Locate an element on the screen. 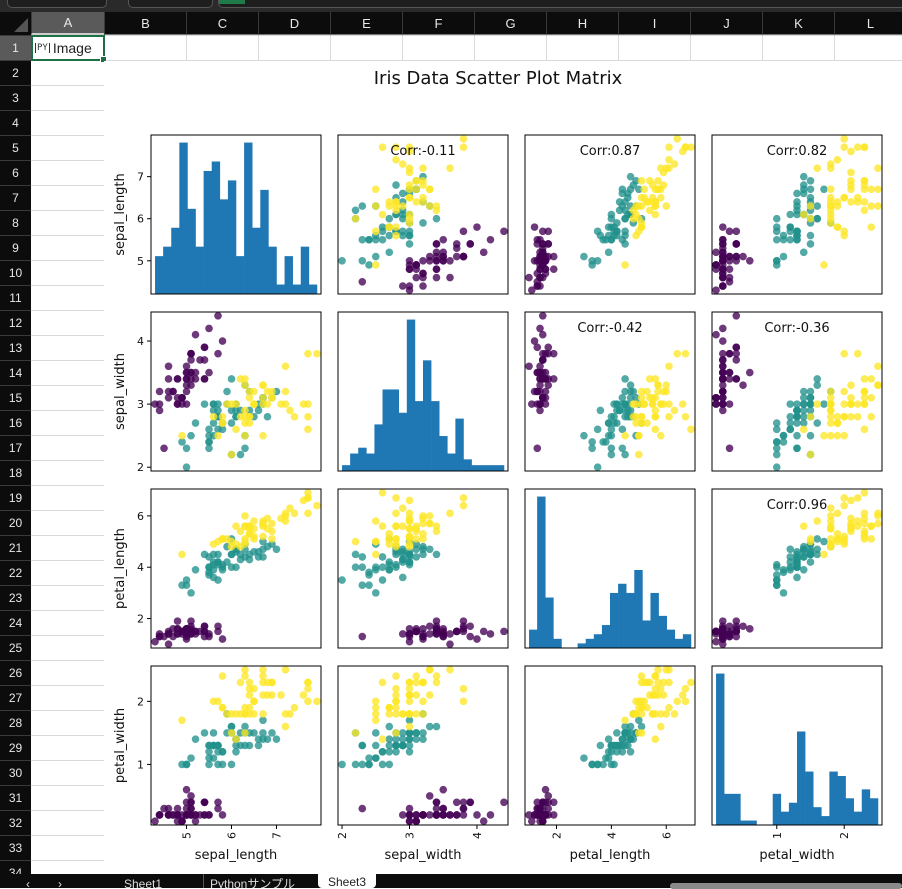 The image size is (902, 889). row-header-14: 14 is located at coordinates (15, 372).